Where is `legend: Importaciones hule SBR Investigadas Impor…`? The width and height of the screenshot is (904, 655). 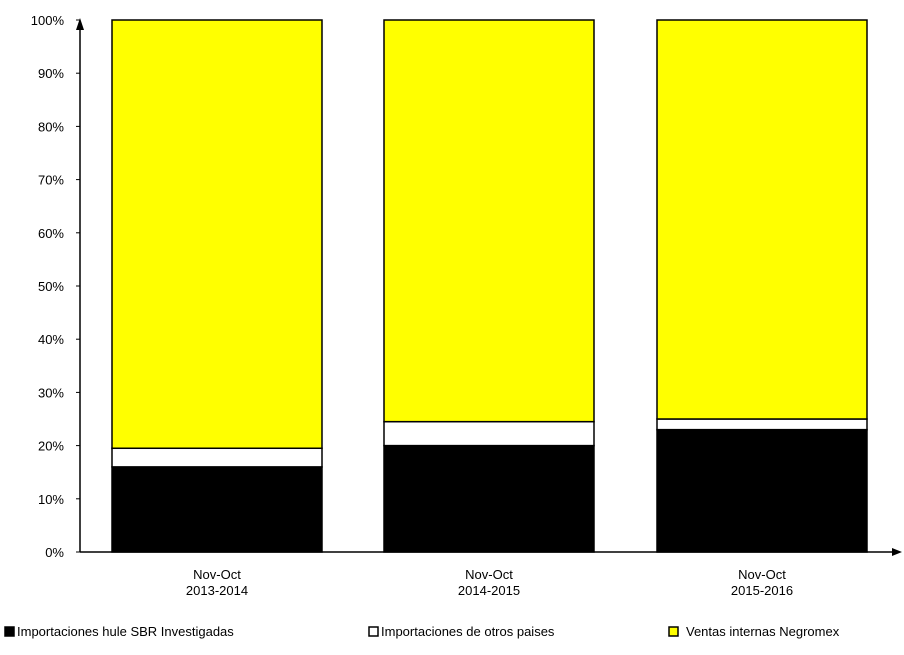 legend: Importaciones hule SBR Investigadas Impor… is located at coordinates (422, 631).